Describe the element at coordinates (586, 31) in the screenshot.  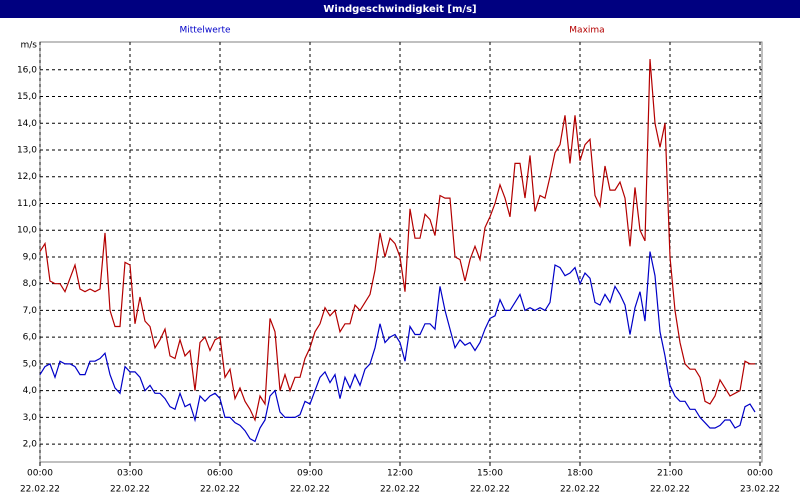
I see `legend-label: Maxima` at that location.